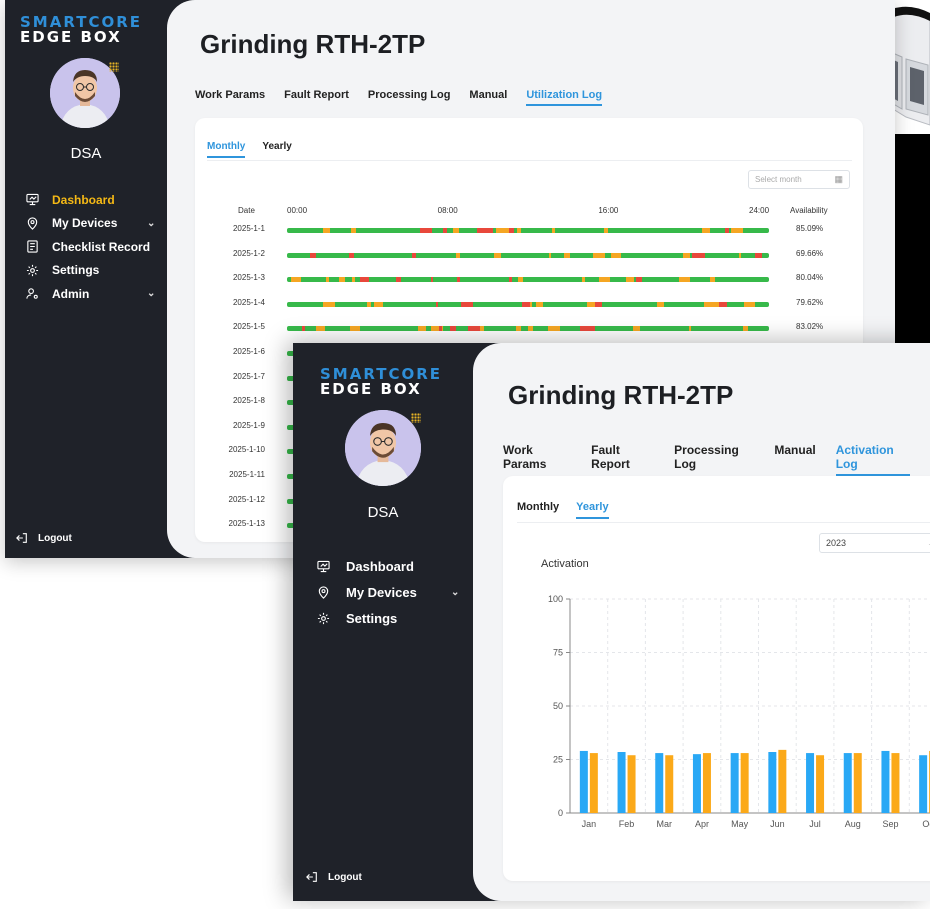  I want to click on sidebar-item-admin: Admin ⌄, so click(86, 294).